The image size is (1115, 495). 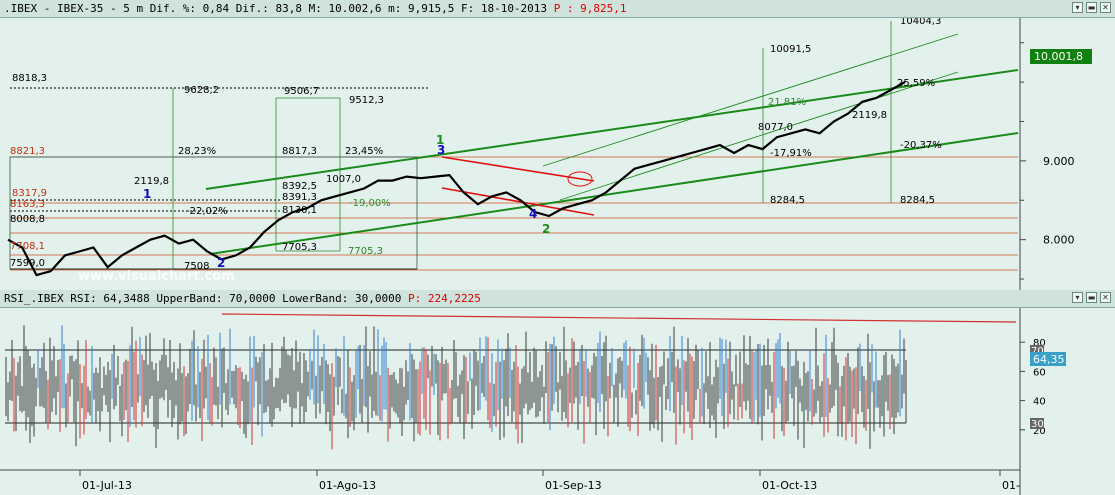 I want to click on current-price-badge, so click(x=1061, y=56).